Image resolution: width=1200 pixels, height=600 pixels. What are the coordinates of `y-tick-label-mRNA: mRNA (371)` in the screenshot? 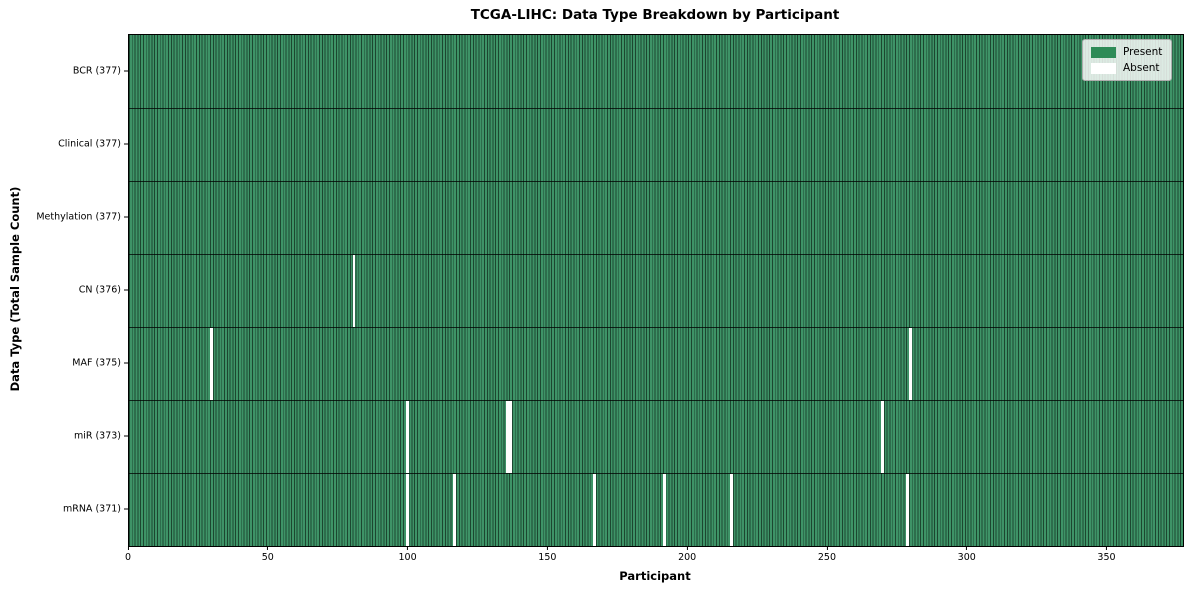 It's located at (91, 508).